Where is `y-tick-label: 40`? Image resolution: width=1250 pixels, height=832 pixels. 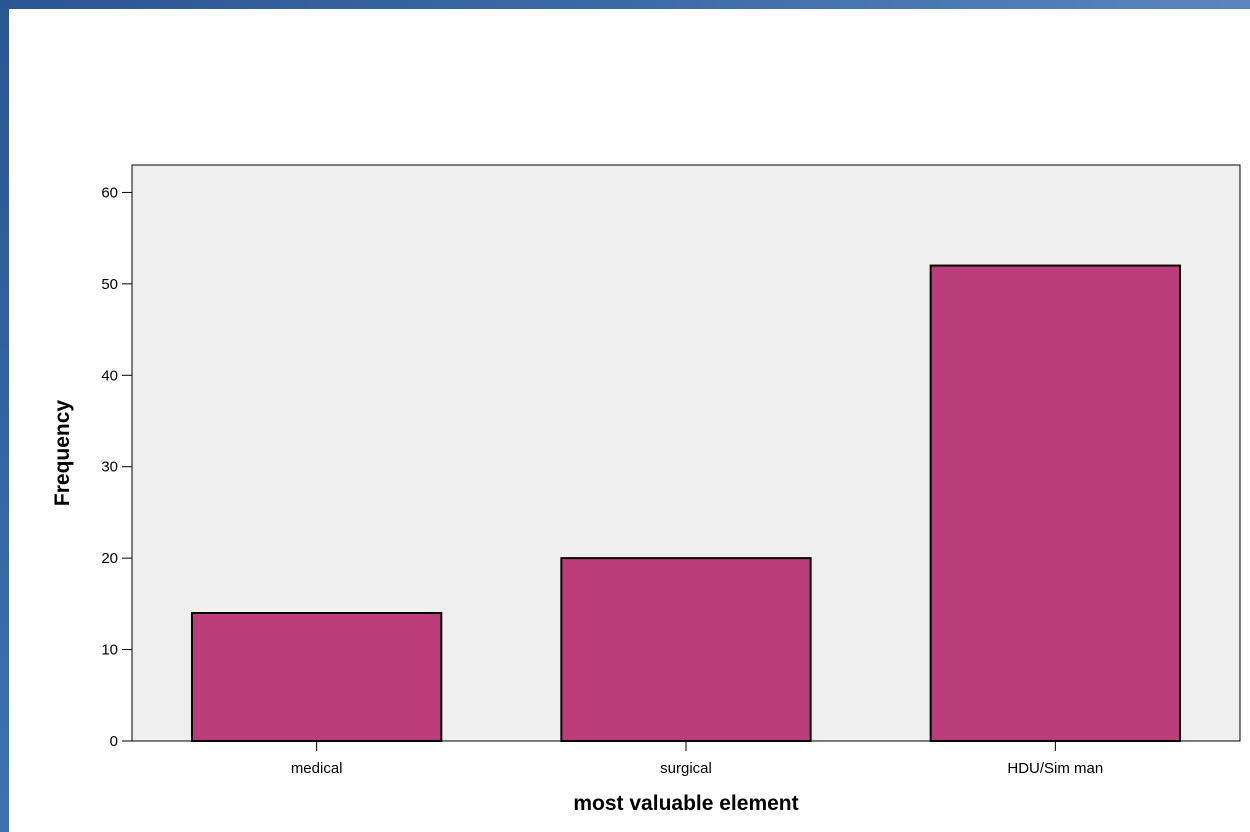
y-tick-label: 40 is located at coordinates (109, 375).